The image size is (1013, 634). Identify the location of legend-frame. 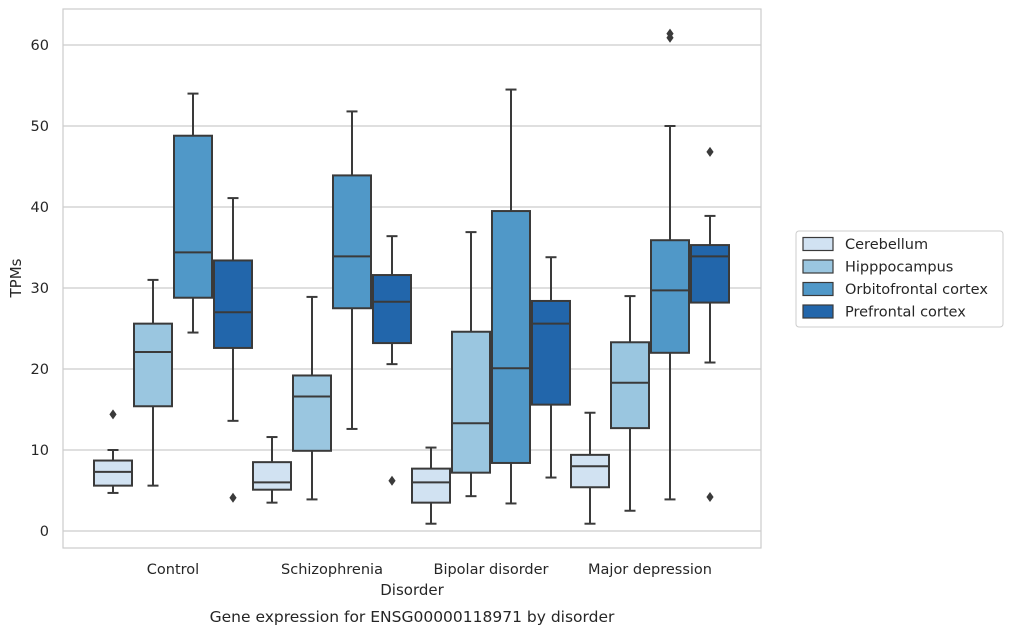
(899, 279).